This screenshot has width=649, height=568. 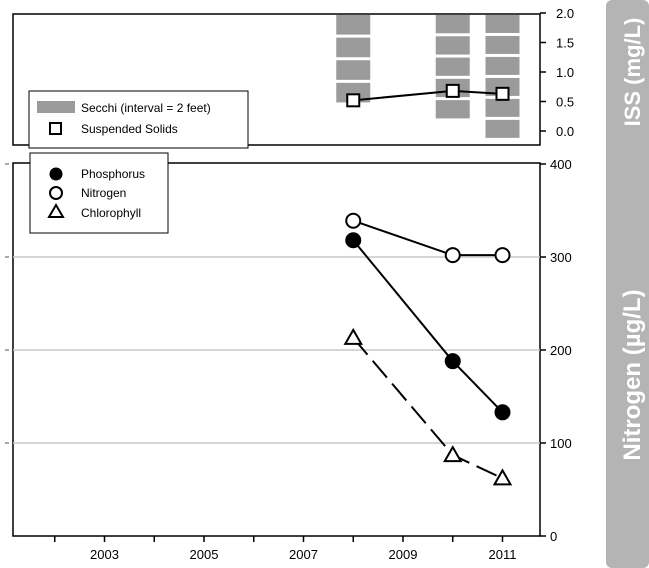 What do you see at coordinates (403, 554) in the screenshot?
I see `year-axis-label: 2009` at bounding box center [403, 554].